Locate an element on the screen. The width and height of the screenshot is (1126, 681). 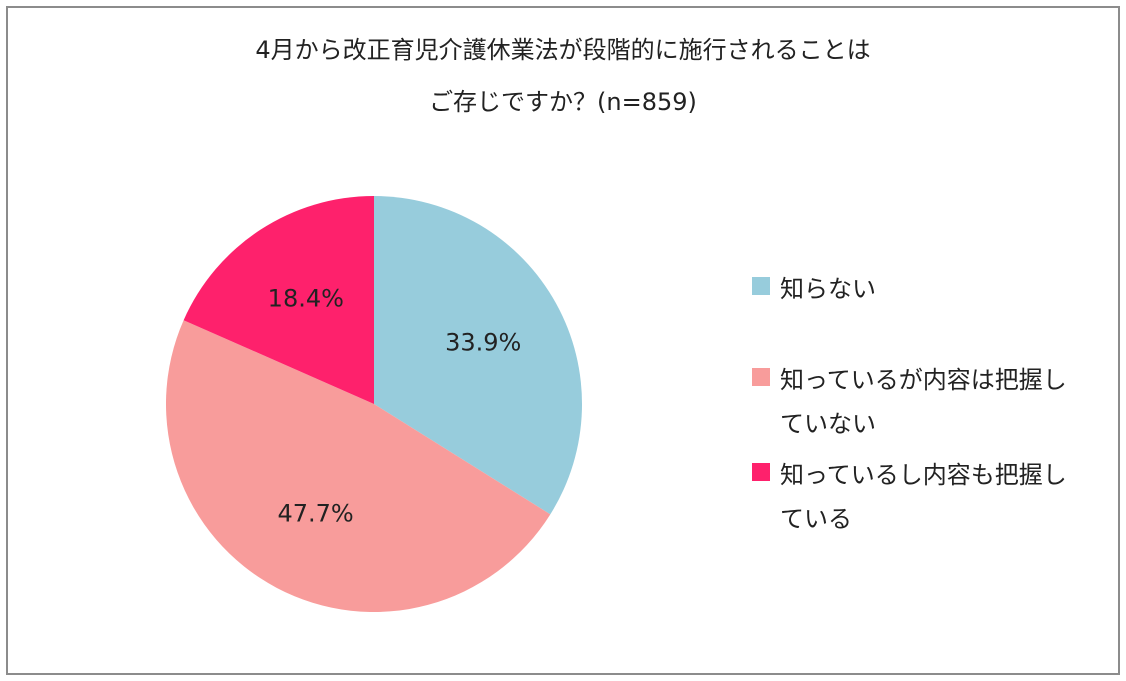
pie-slice-aware-not-understood is located at coordinates (358, 466).